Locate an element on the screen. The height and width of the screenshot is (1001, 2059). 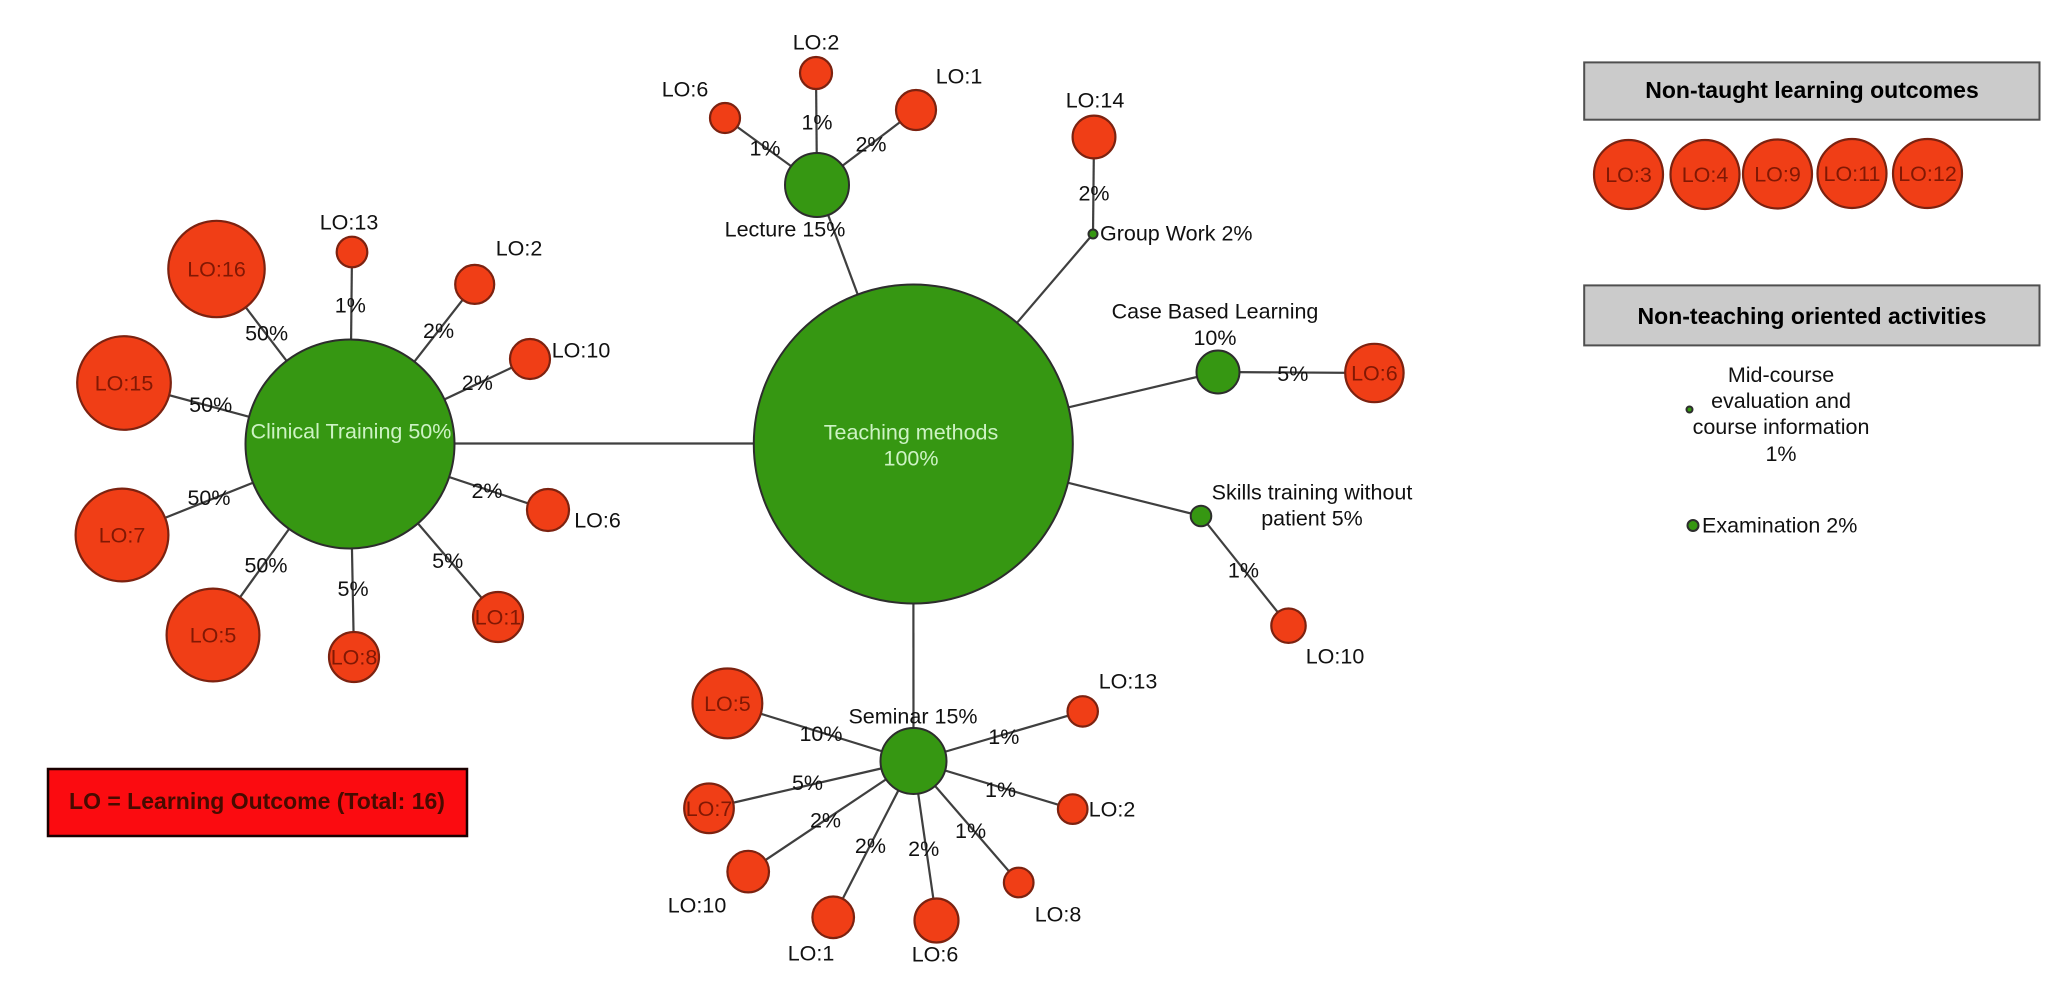
svg-text: Examination 2% is located at coordinates (1779, 526).